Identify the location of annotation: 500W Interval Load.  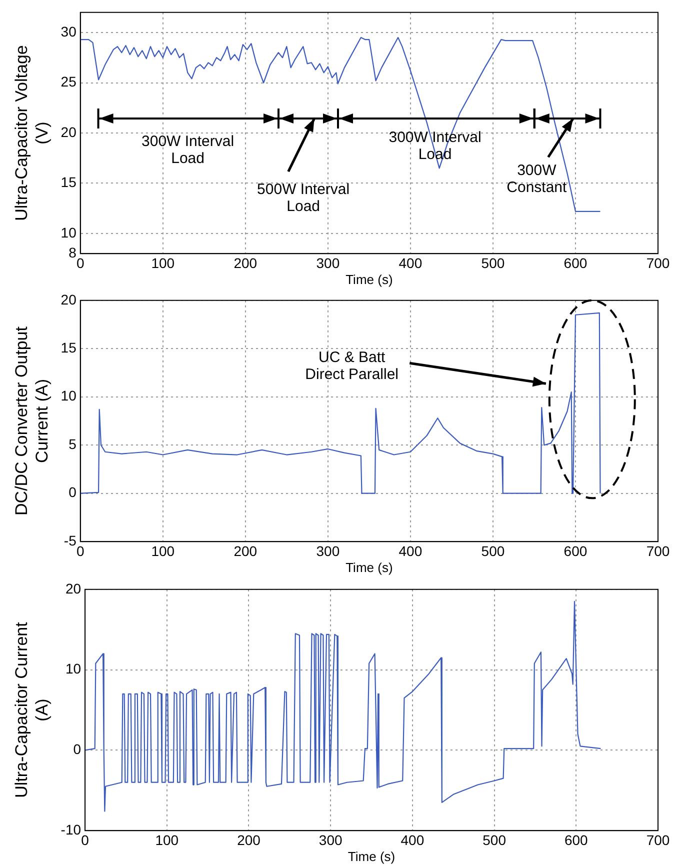
(303, 198).